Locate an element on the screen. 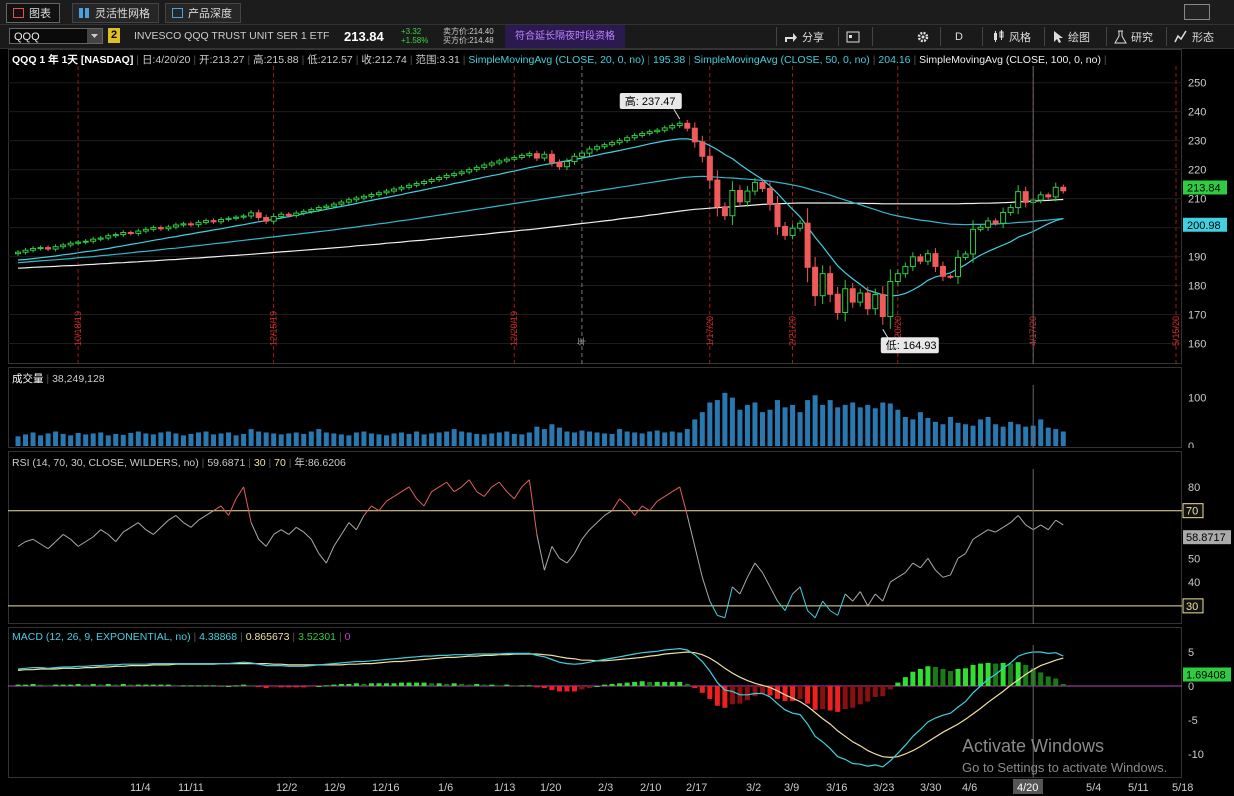 Image resolution: width=1234 pixels, height=796 pixels. tab-product-depth: 产品深度 is located at coordinates (203, 13).